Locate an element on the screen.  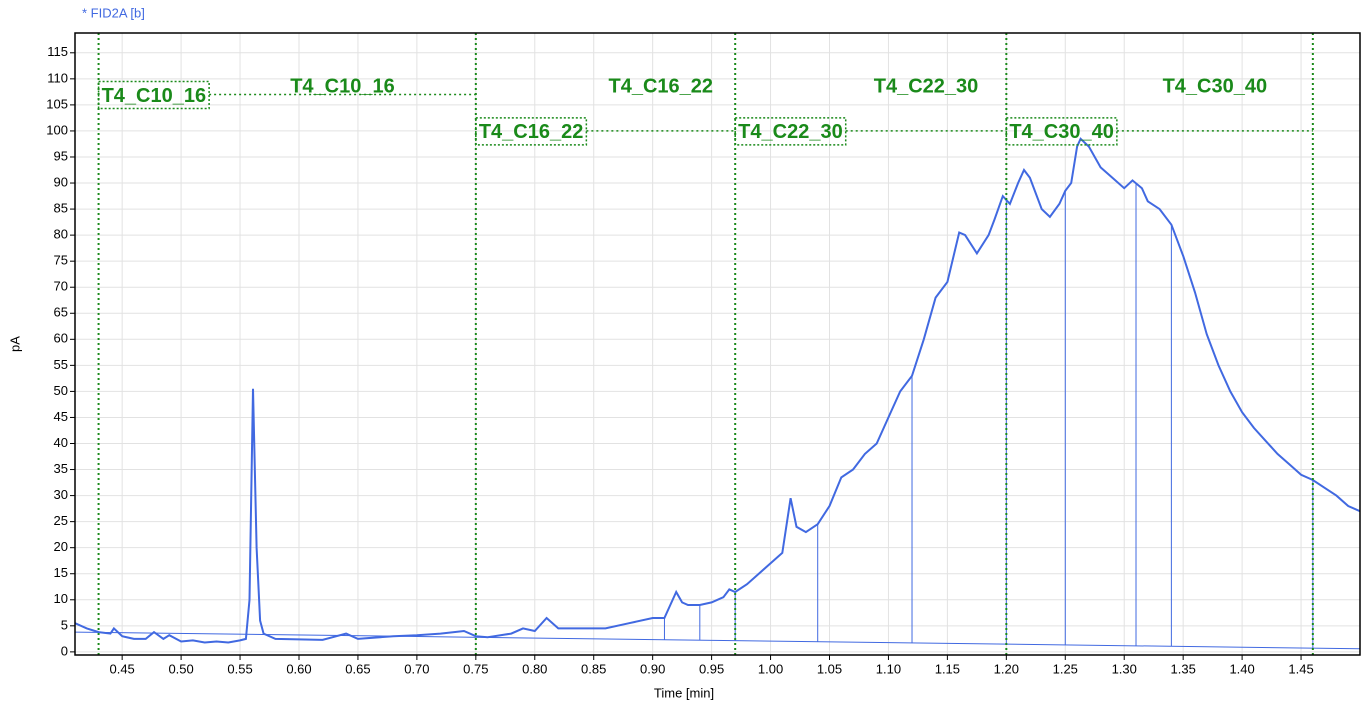
x-tick-label: 0.65 is located at coordinates (357, 668).